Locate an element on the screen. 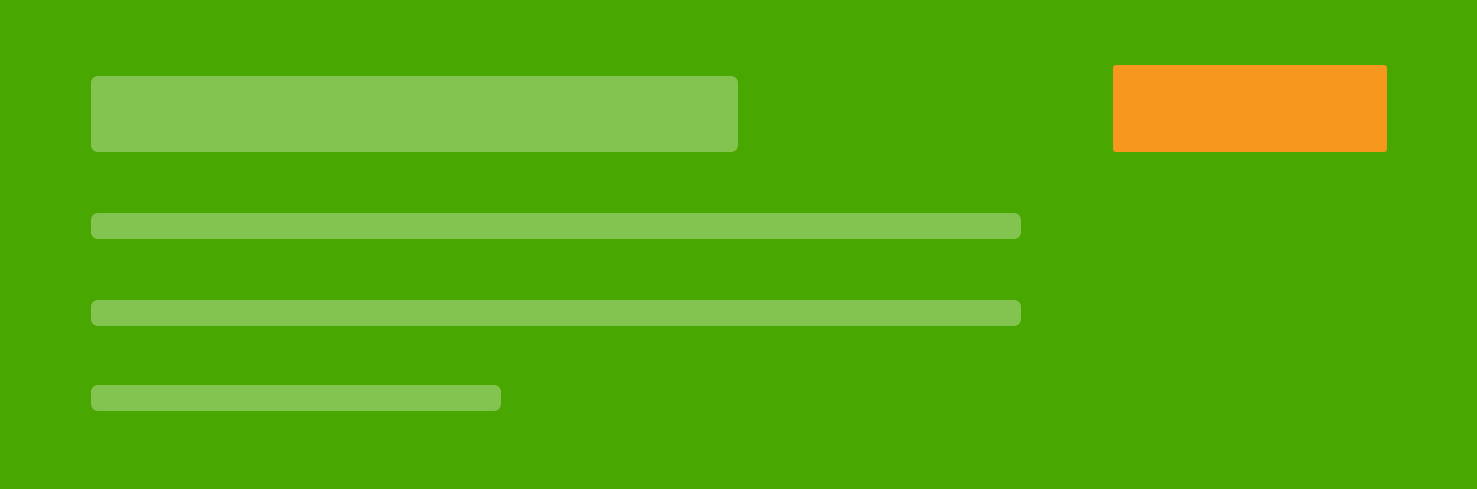 The image size is (1477, 489). cta-button is located at coordinates (1250, 108).